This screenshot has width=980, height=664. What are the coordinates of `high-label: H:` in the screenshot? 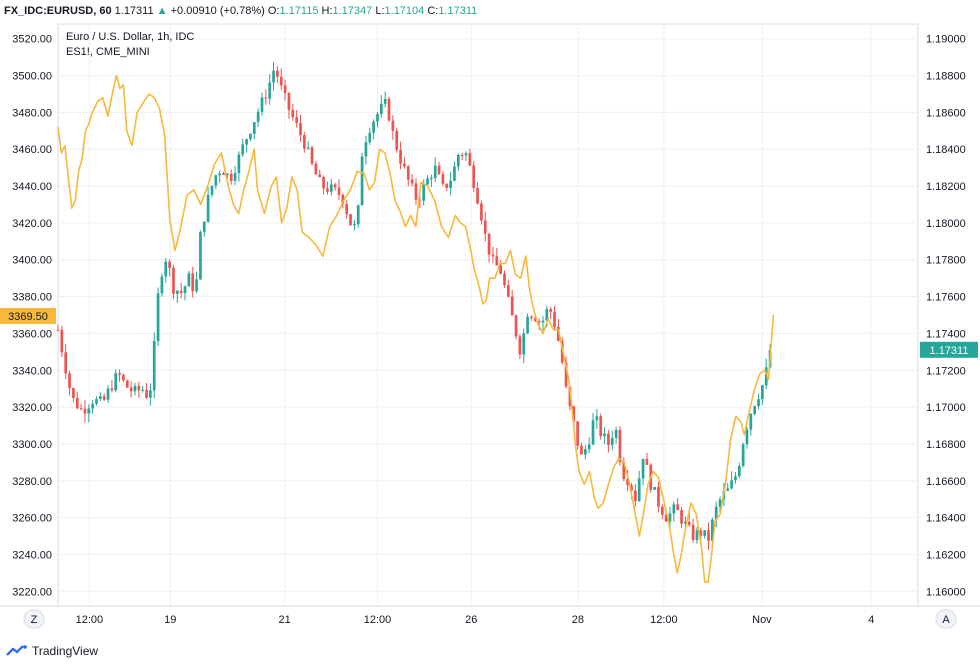 It's located at (327, 11).